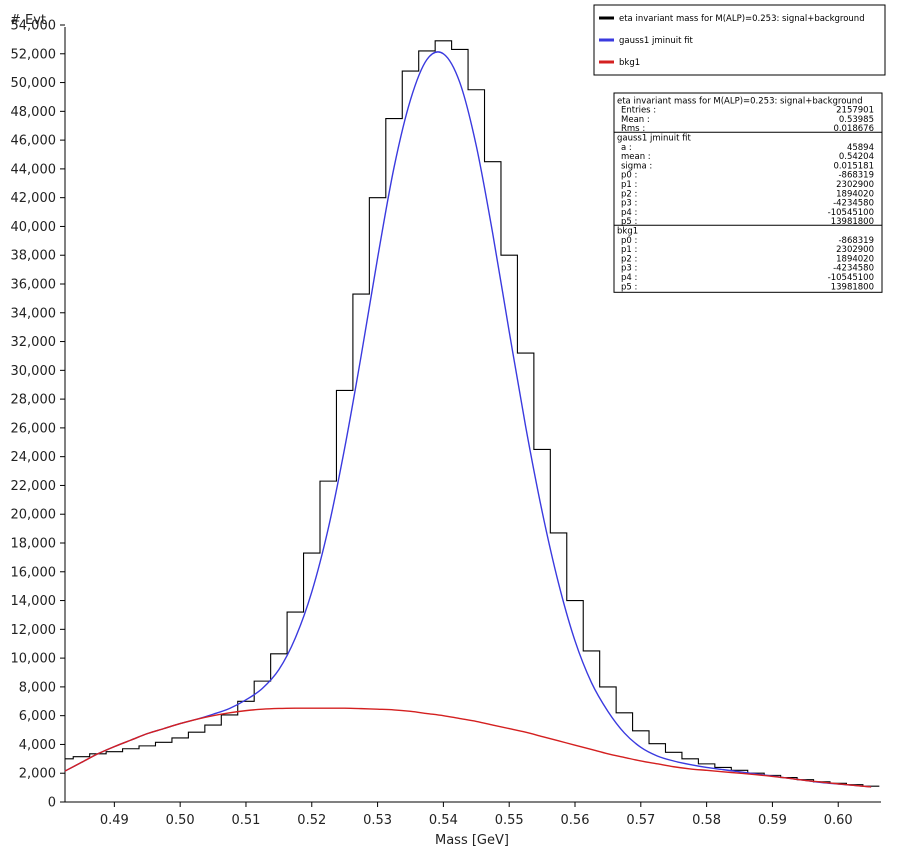 The image size is (907, 860). What do you see at coordinates (34, 141) in the screenshot?
I see `y-tick-label: 46,000` at bounding box center [34, 141].